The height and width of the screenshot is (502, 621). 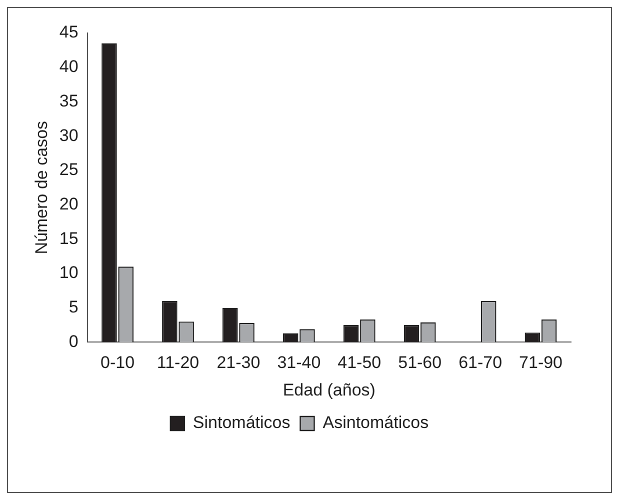 I want to click on x-tick-label: 51-60, so click(x=420, y=362).